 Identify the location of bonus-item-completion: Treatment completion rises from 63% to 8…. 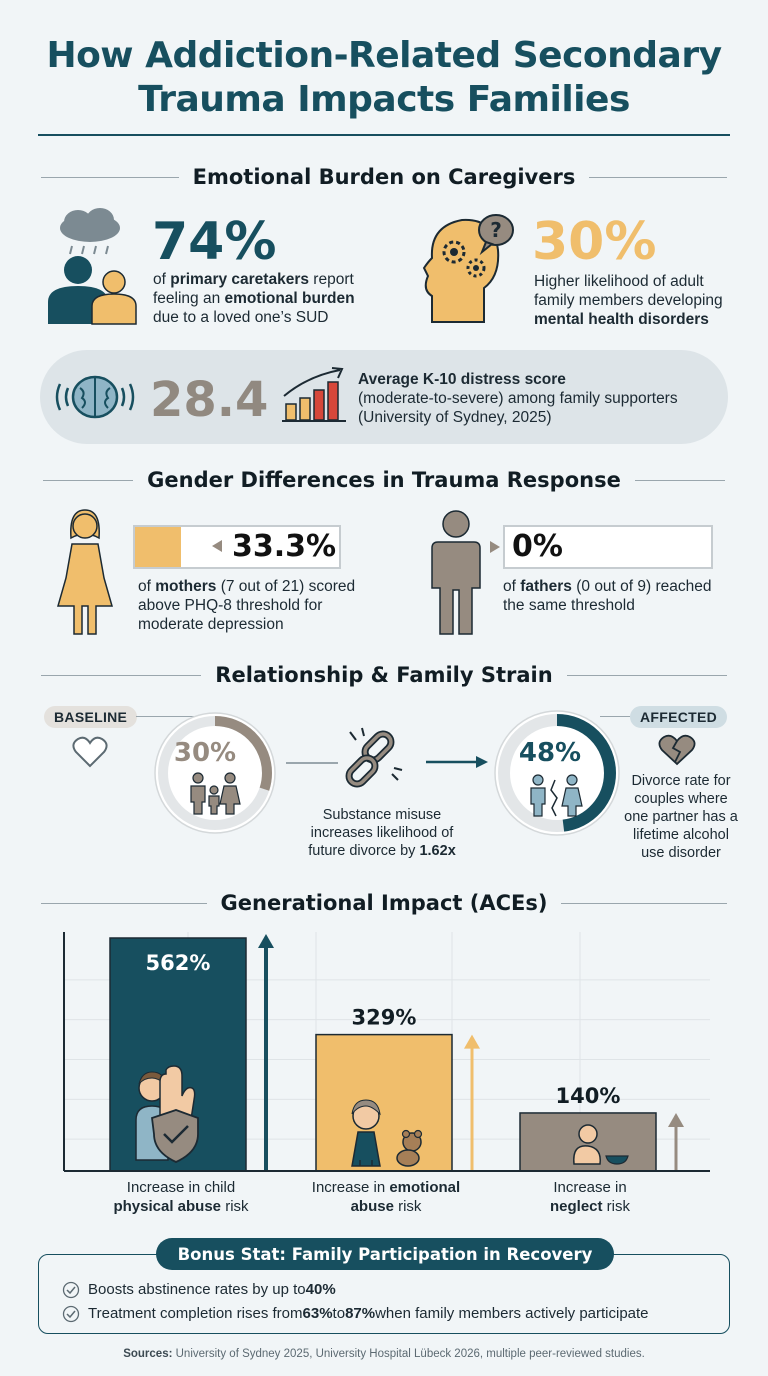
(355, 1314).